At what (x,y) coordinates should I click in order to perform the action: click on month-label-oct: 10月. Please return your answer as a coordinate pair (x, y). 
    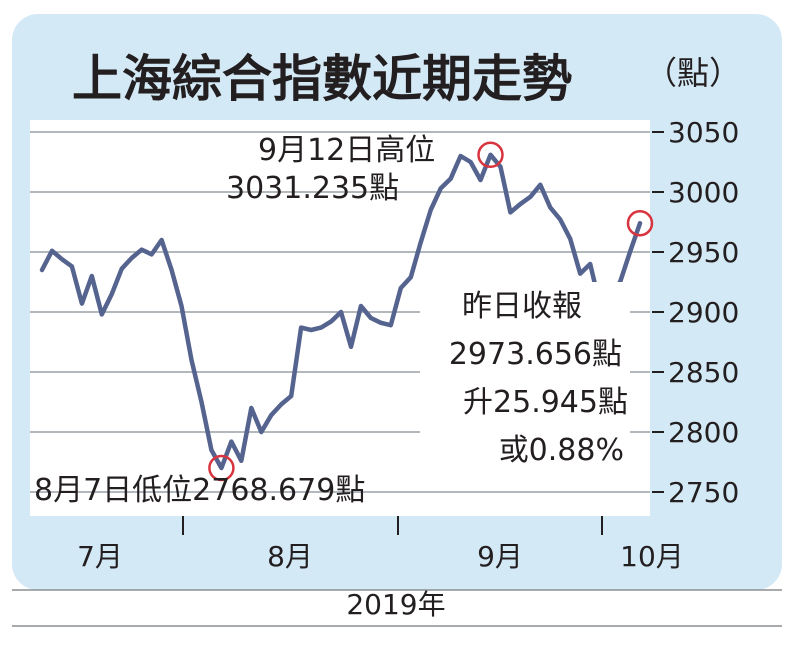
    Looking at the image, I should click on (652, 556).